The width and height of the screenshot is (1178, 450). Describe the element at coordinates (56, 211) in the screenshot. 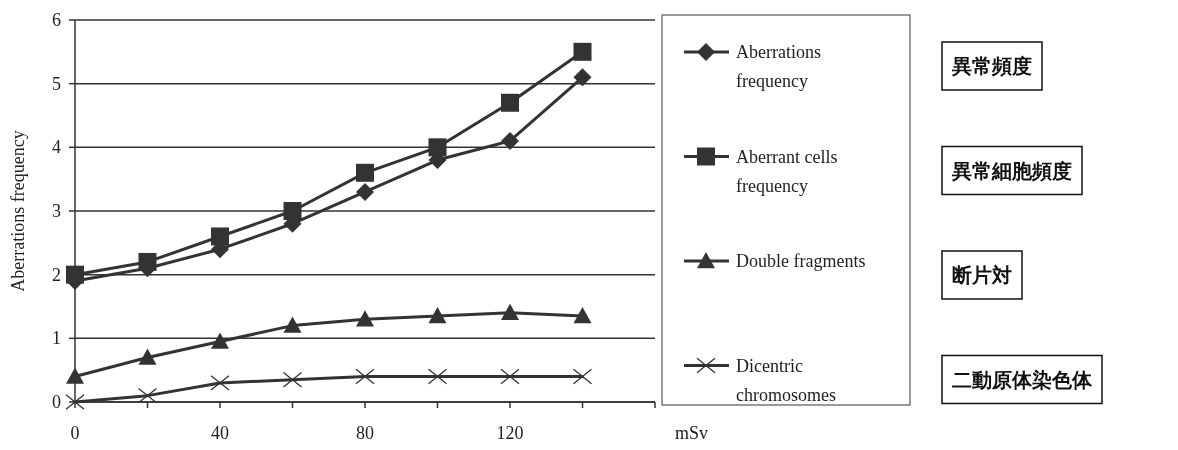

I see `y-tick-label: 3` at that location.